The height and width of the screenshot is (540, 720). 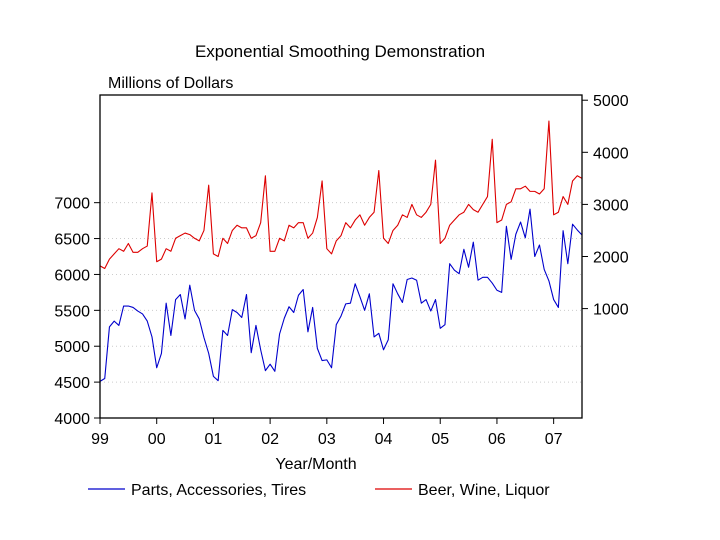 I want to click on x-tick-label: 07, so click(x=554, y=439).